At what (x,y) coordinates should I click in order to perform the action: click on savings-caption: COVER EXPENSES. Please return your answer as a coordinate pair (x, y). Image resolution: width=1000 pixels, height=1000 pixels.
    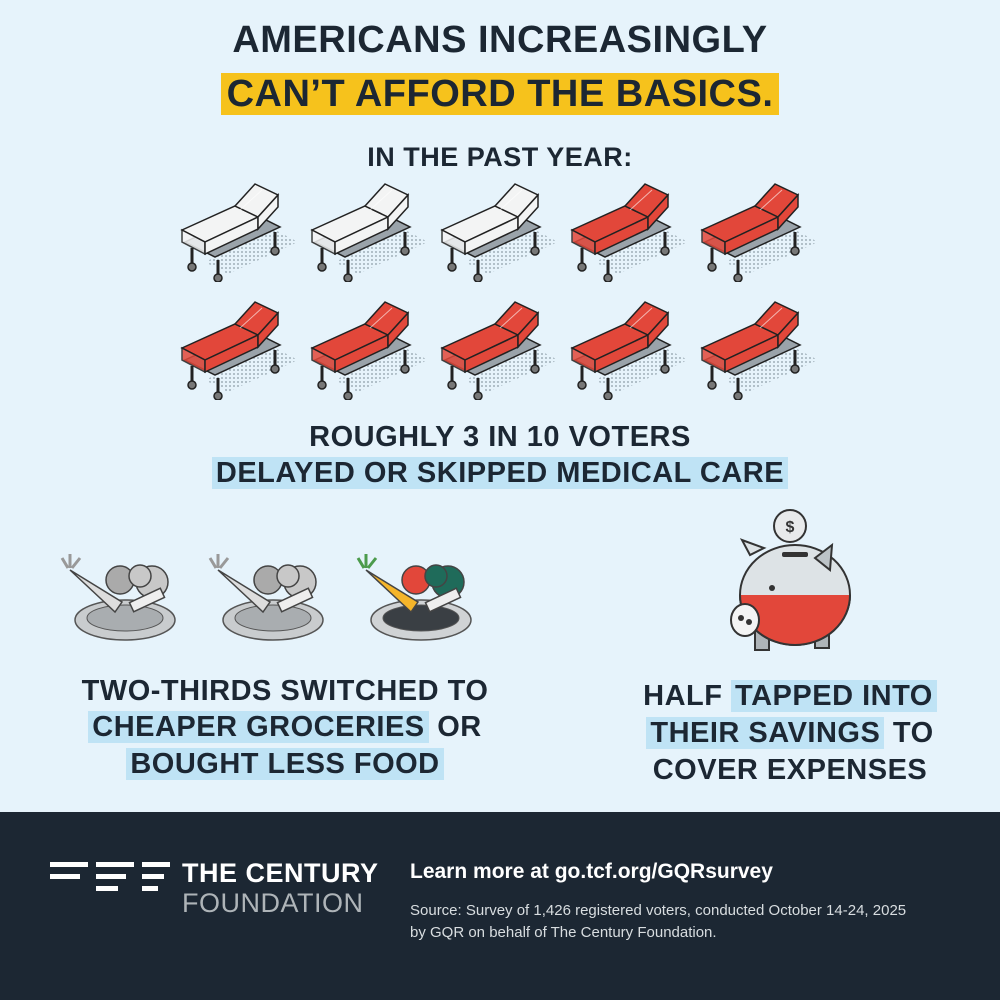
    Looking at the image, I should click on (790, 770).